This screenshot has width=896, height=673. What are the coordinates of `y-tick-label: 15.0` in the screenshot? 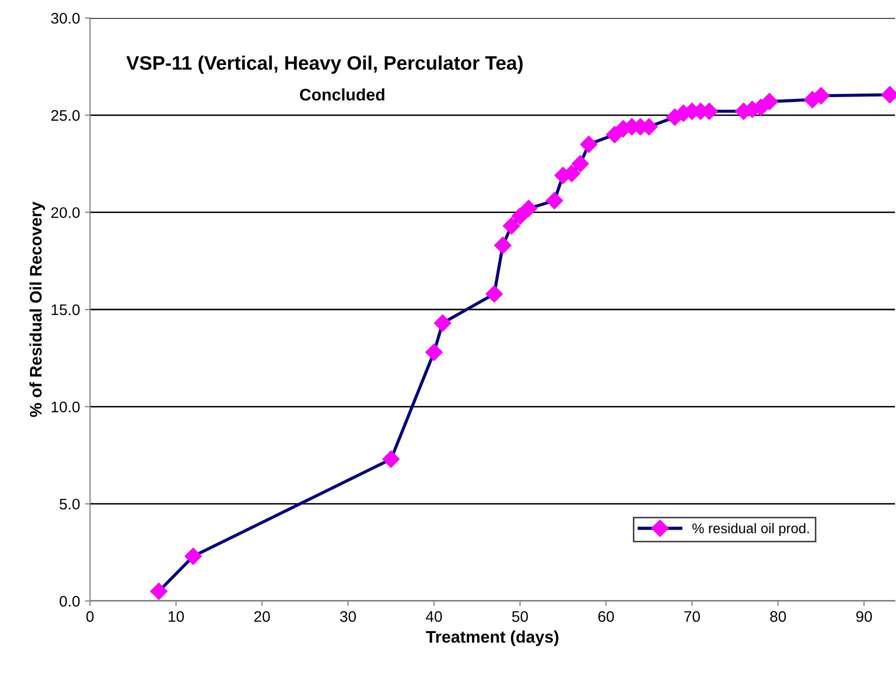 It's located at (66, 310).